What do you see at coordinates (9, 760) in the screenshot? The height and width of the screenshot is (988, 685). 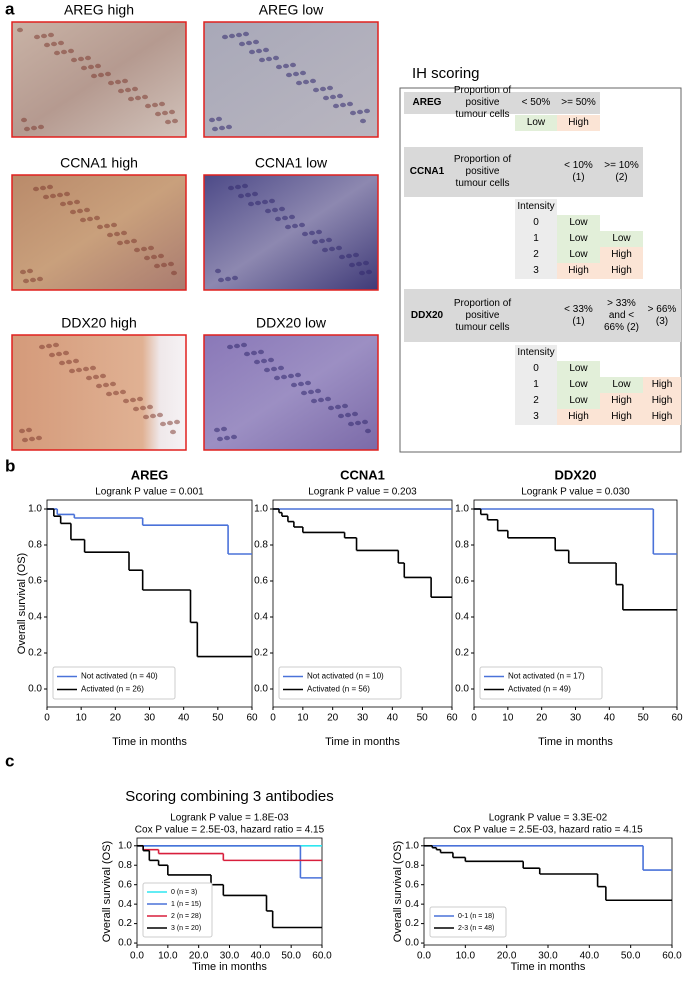 I see `panel-label: c` at bounding box center [9, 760].